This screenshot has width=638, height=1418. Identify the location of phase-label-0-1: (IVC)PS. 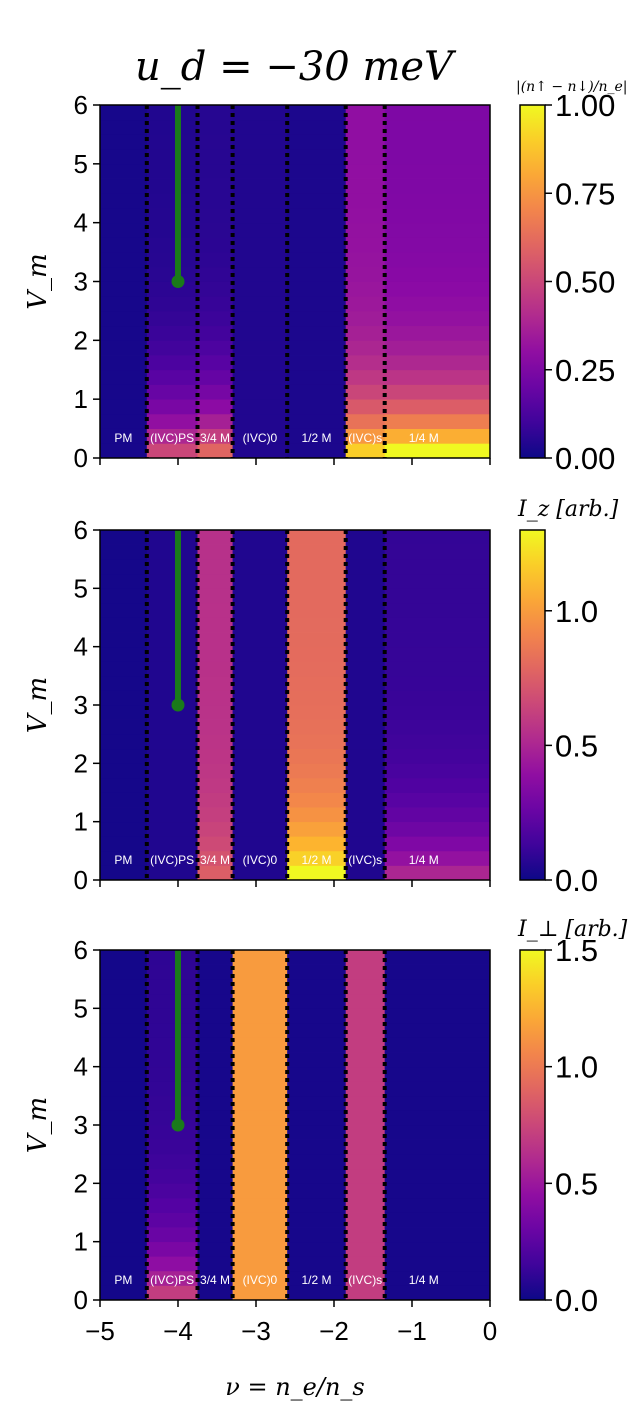
(172, 438).